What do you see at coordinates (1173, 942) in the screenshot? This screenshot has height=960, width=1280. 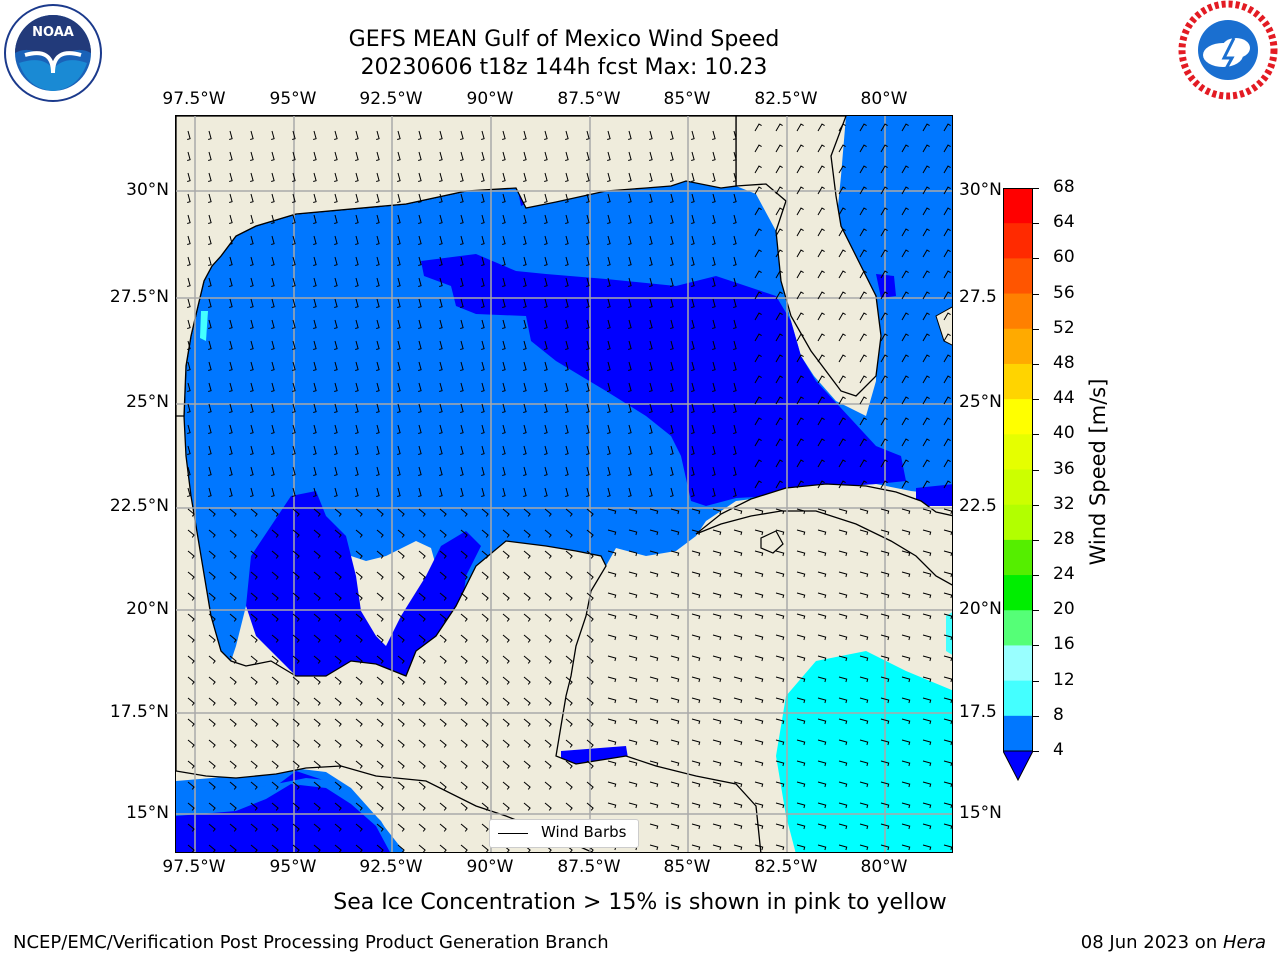 I see `footer-date: 08 Jun 2023 on Hera` at bounding box center [1173, 942].